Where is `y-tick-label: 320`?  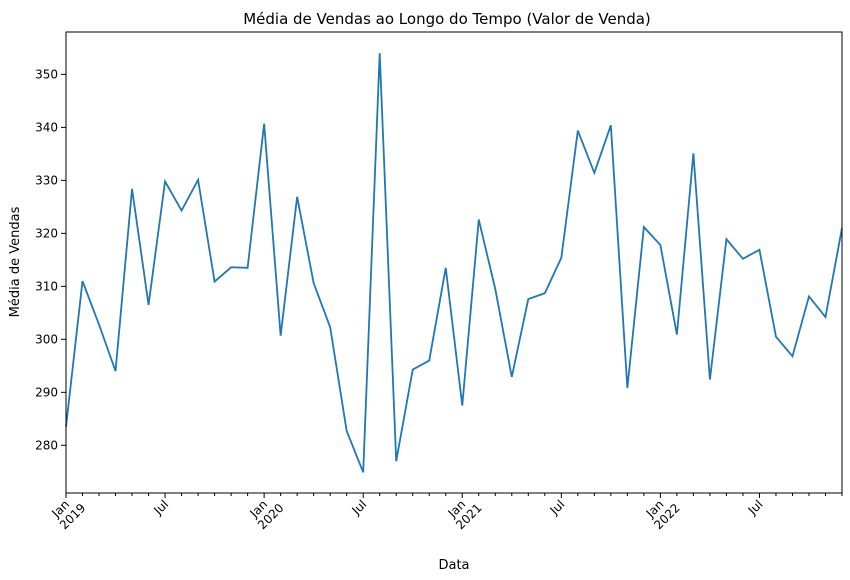
y-tick-label: 320 is located at coordinates (46, 233).